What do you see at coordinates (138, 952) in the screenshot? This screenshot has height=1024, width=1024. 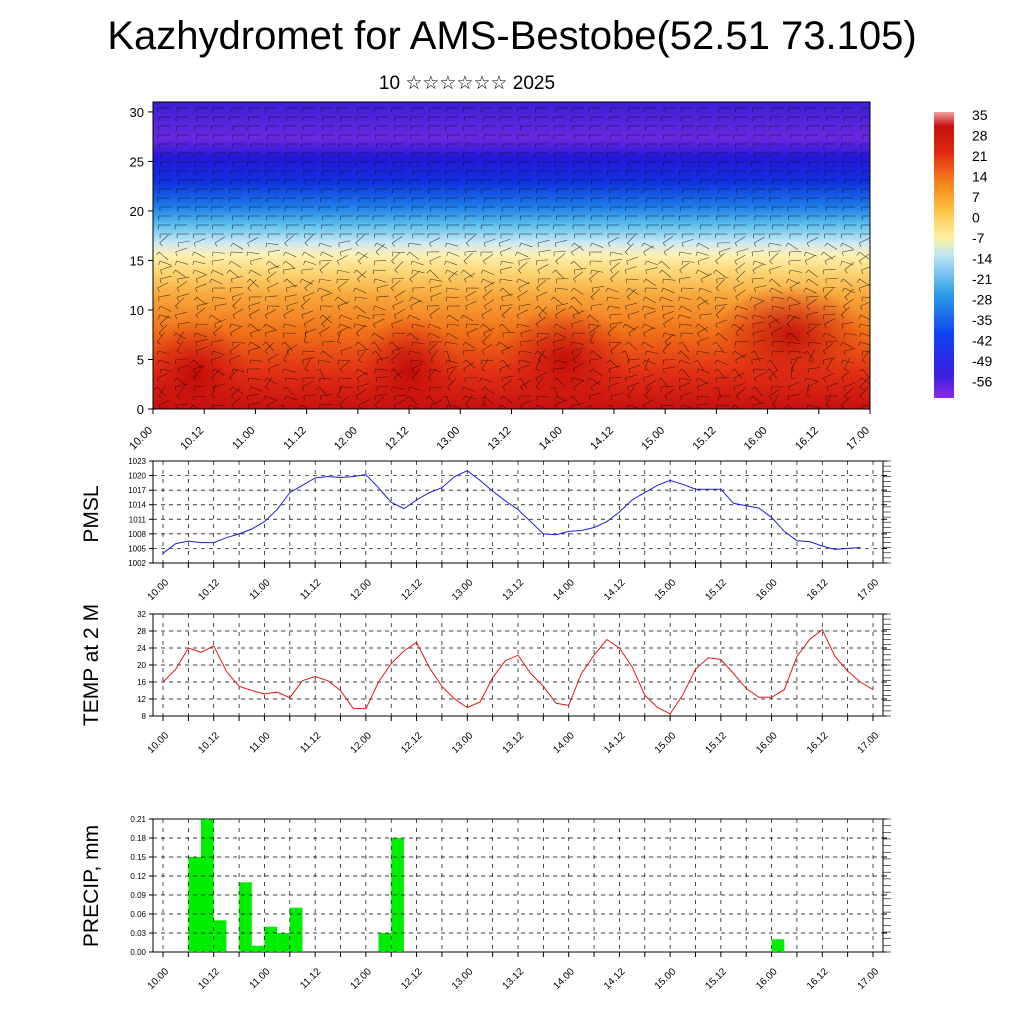 I see `precip-ytick-label: 0.00` at bounding box center [138, 952].